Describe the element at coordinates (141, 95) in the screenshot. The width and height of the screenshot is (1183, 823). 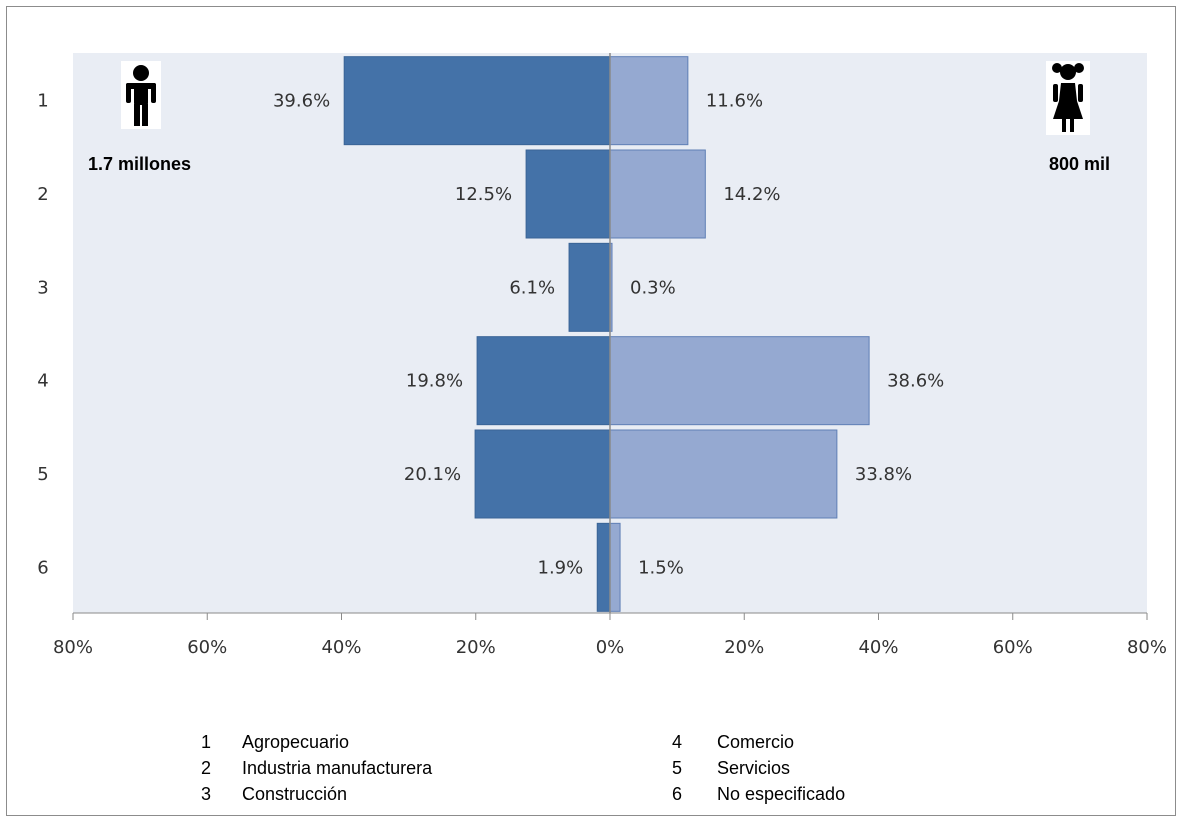
I see `boy-icon` at that location.